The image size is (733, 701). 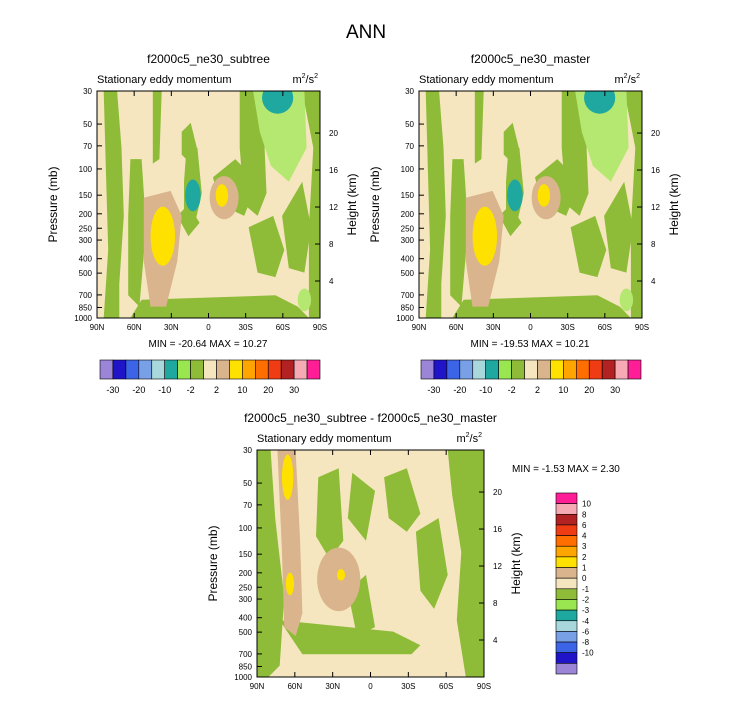 I want to click on colorbar-label: -2, so click(x=512, y=390).